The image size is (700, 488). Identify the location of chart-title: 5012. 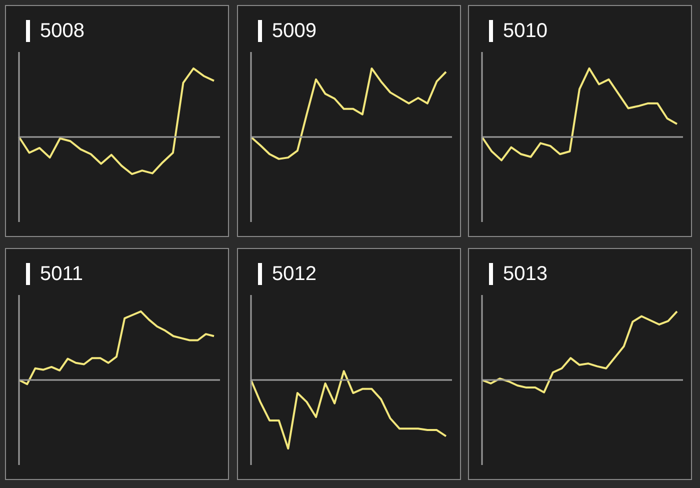
(287, 274).